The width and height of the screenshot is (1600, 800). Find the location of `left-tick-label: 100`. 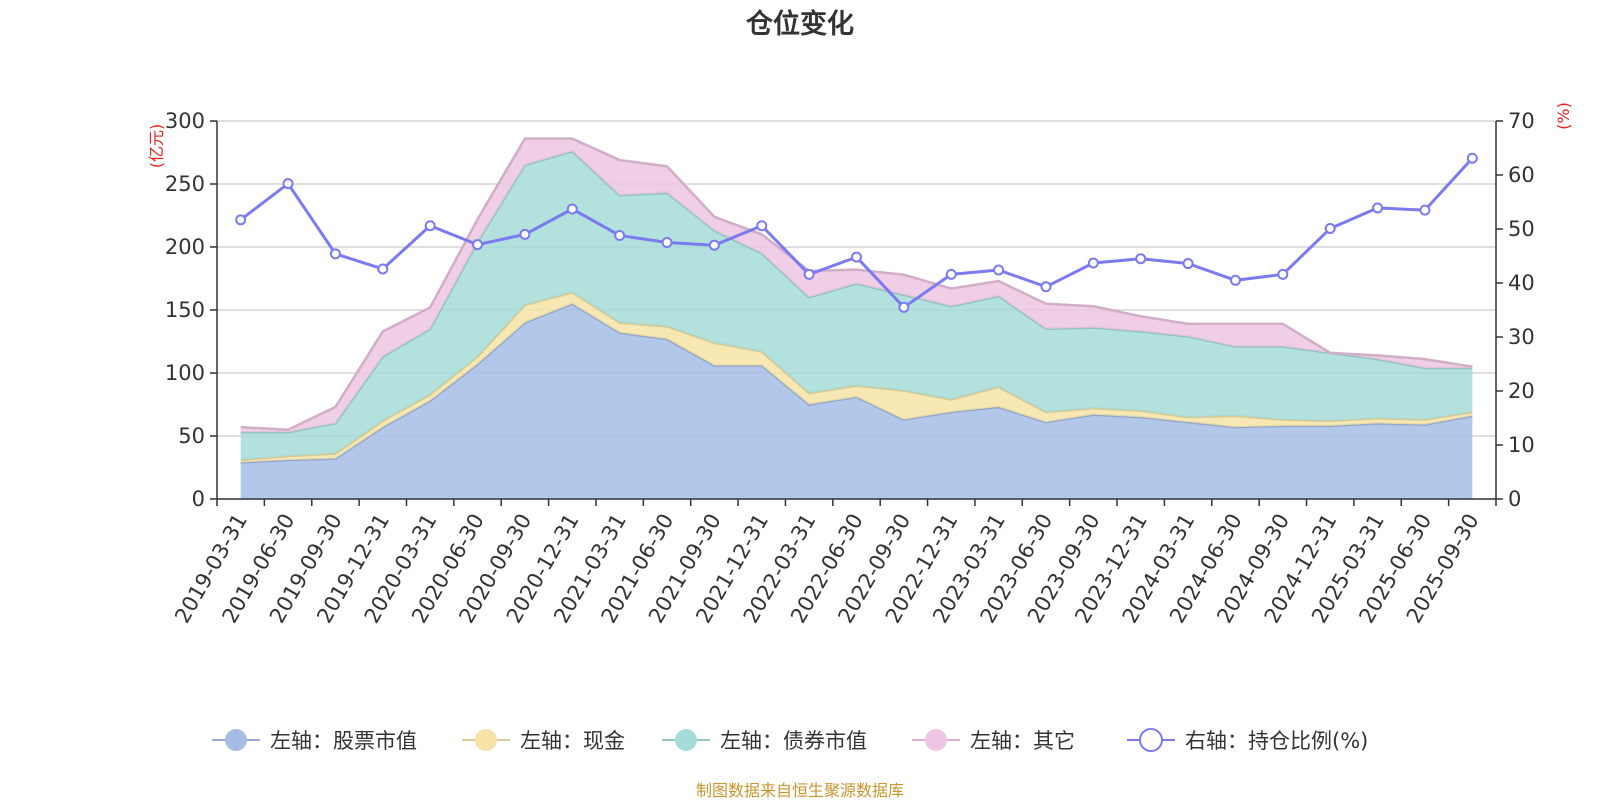

left-tick-label: 100 is located at coordinates (185, 373).